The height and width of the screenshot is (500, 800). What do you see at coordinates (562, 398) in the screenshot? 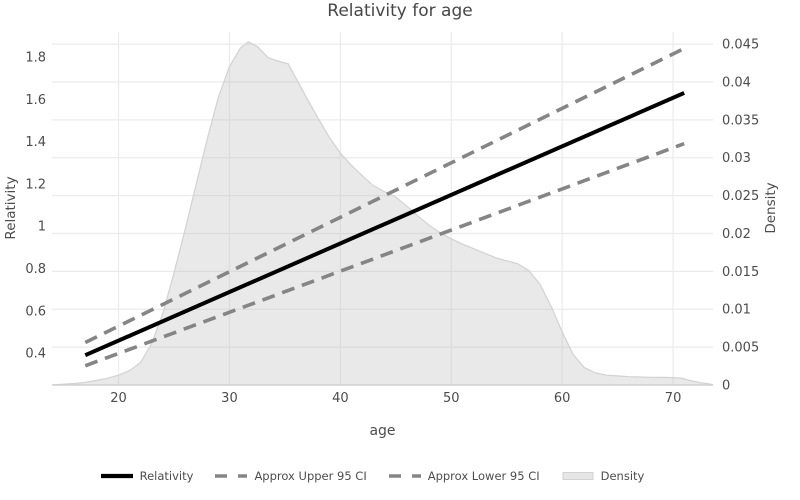
I see `x-tick-label: 60` at bounding box center [562, 398].